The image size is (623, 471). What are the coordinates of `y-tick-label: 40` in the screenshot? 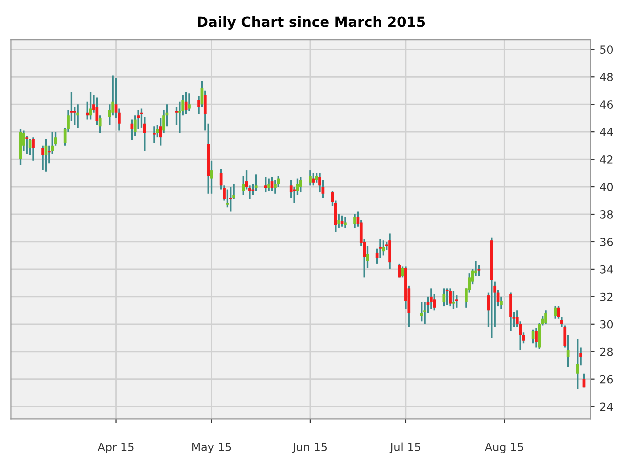 It's located at (607, 187).